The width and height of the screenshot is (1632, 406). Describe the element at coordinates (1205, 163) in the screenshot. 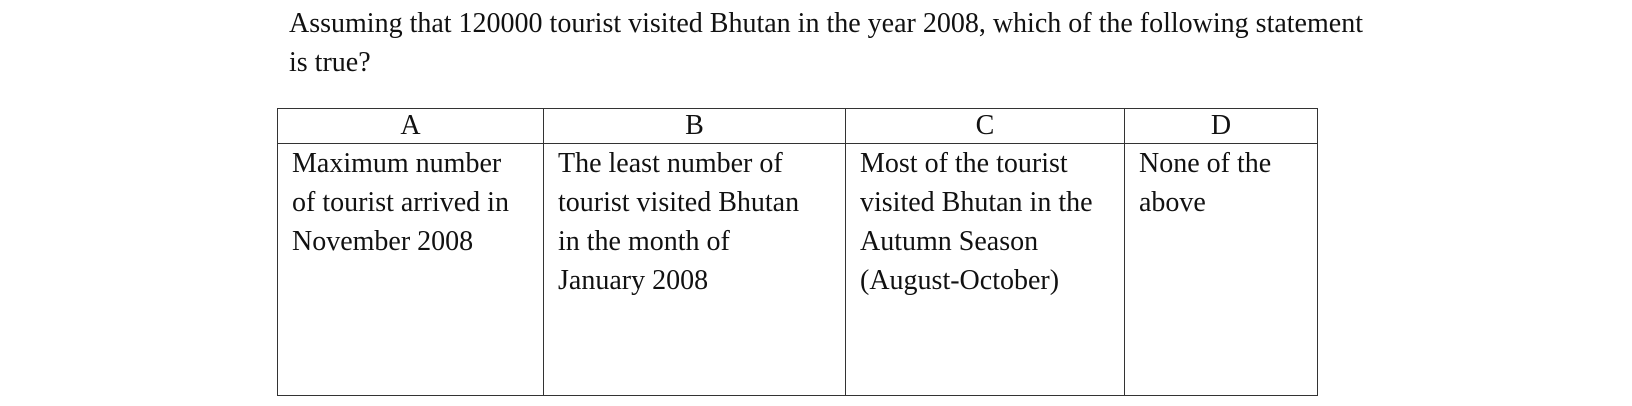

I see `option-d-line: None of the` at that location.